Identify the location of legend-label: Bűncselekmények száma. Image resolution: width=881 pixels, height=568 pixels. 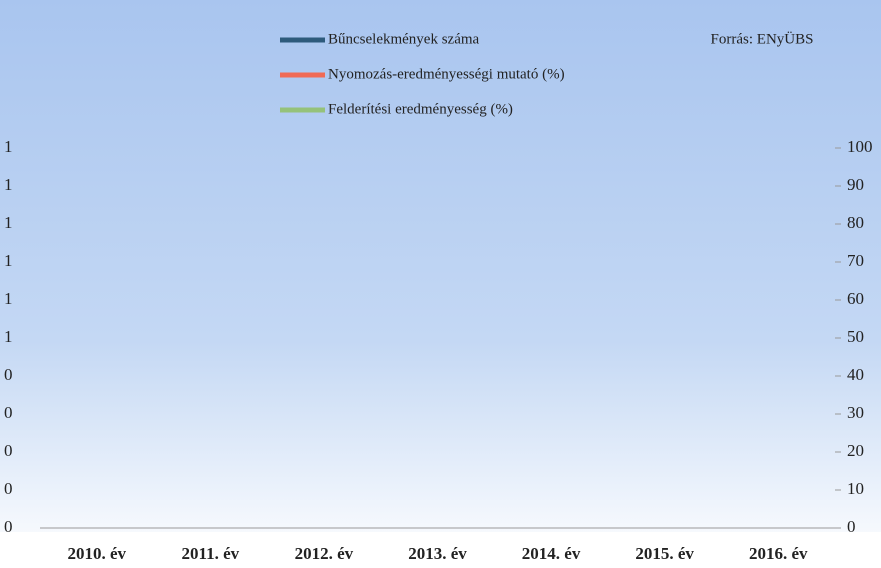
(404, 39).